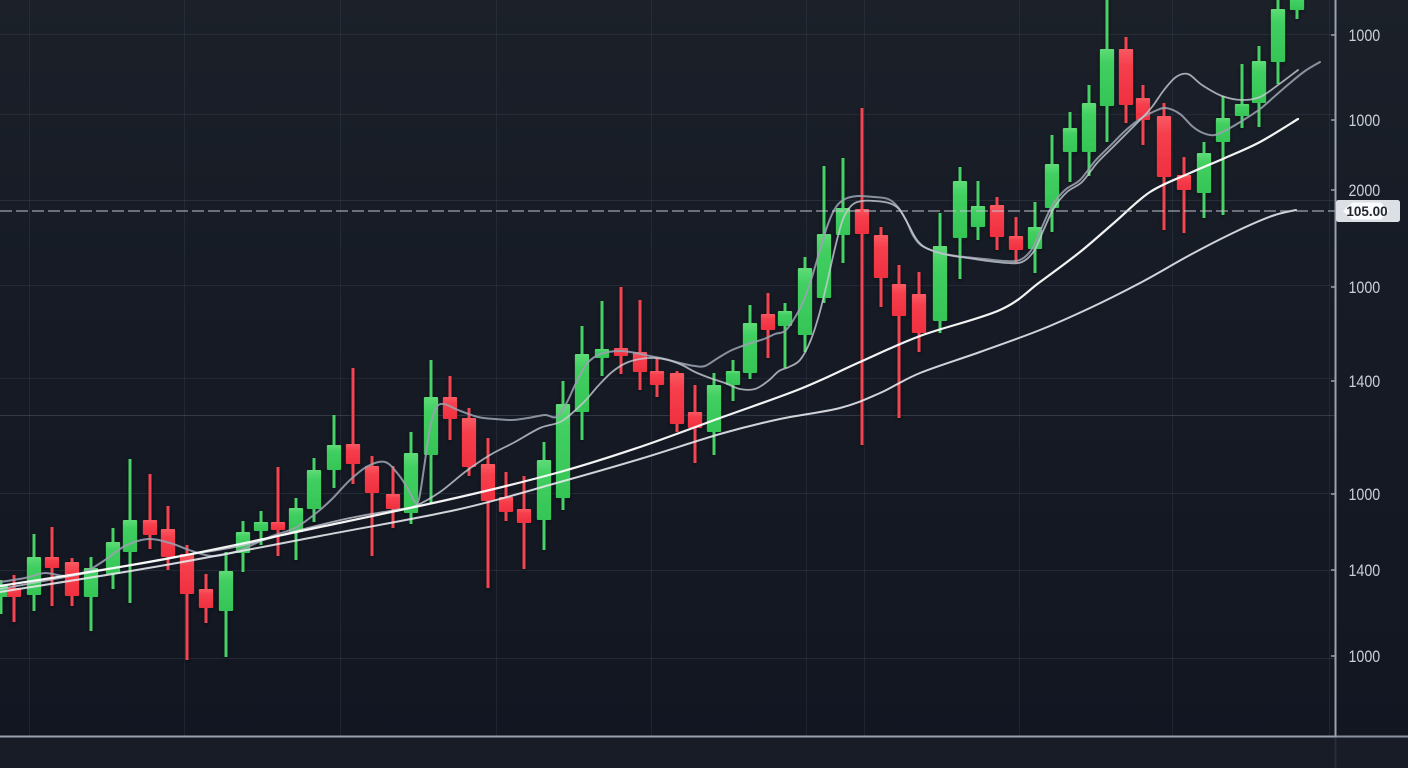 Image resolution: width=1408 pixels, height=768 pixels. What do you see at coordinates (1365, 191) in the screenshot?
I see `svg-text: 2000` at bounding box center [1365, 191].